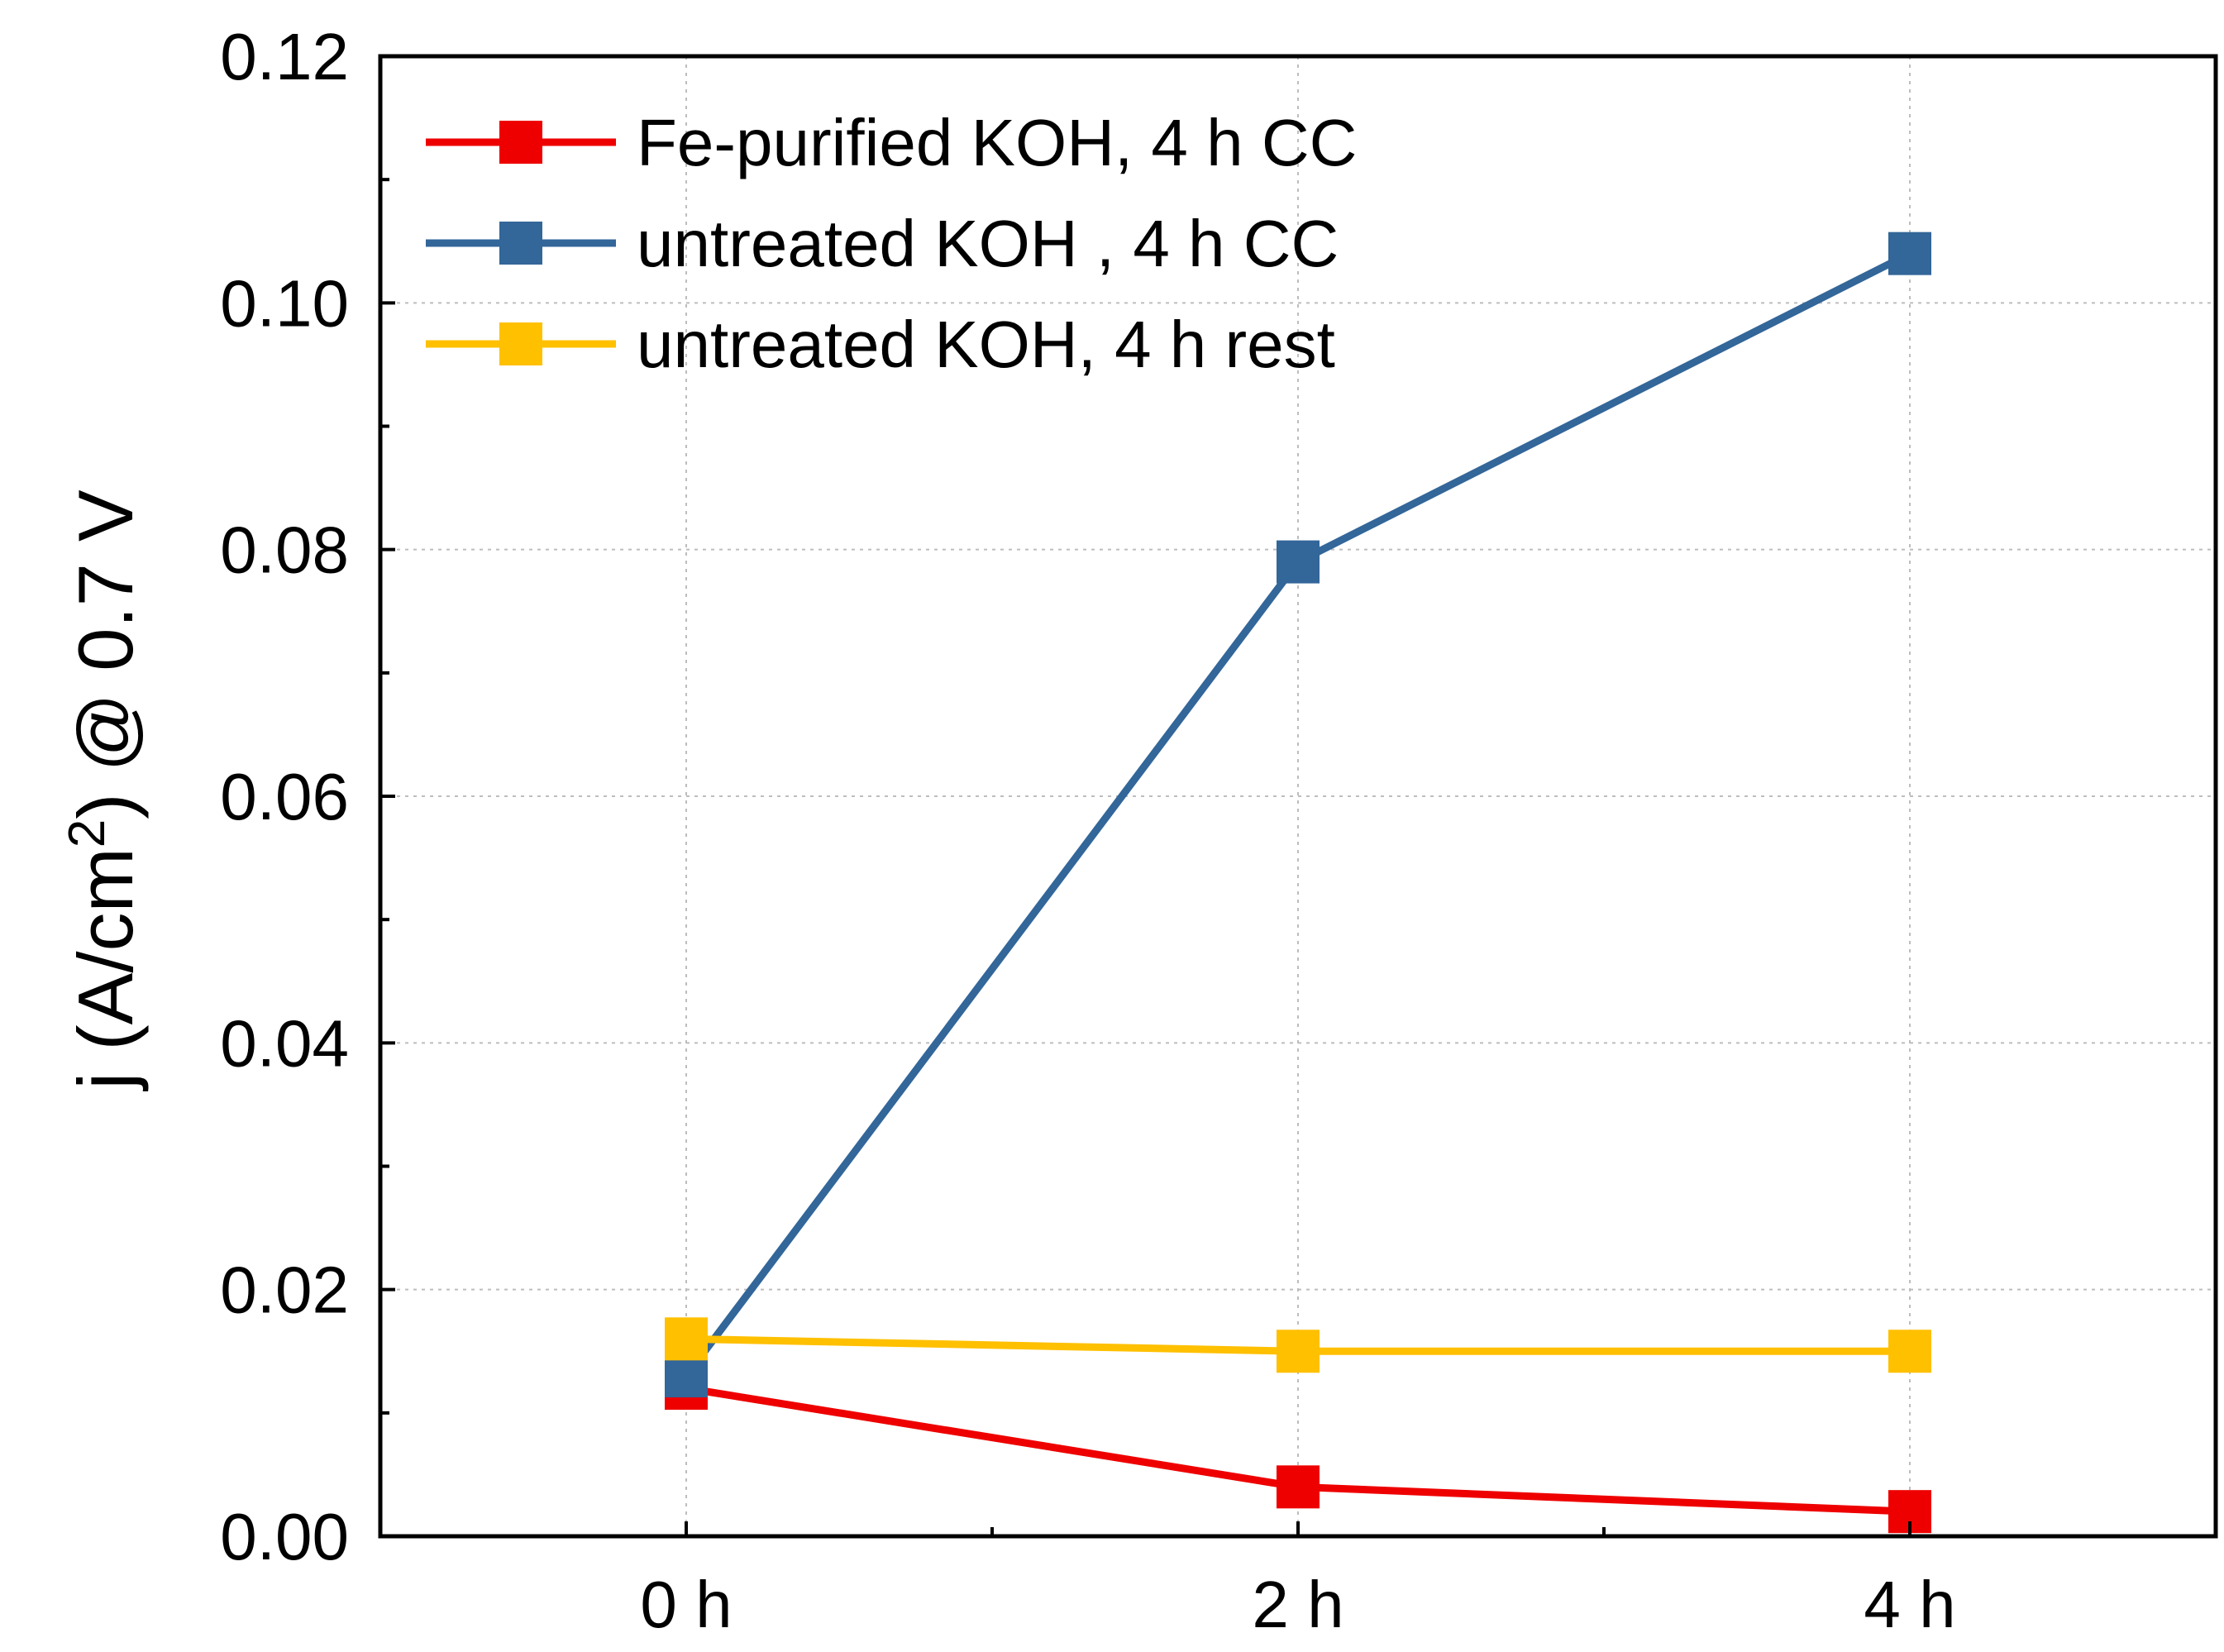  What do you see at coordinates (105, 969) in the screenshot?
I see `y-axis-title-prefix: j (A/cm` at bounding box center [105, 969].